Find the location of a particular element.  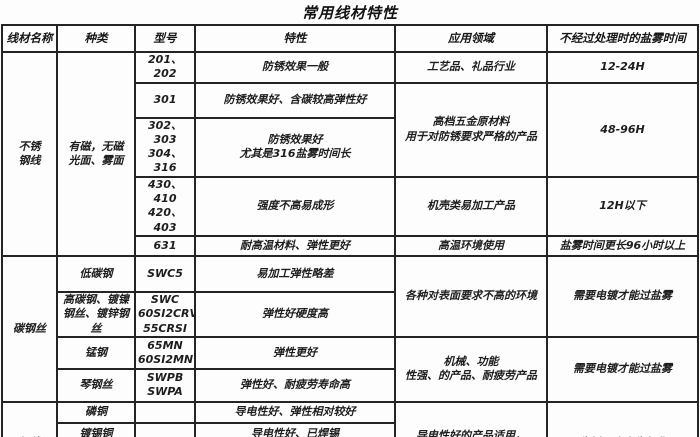

cell-stainless-feature-1: 防锈效果一般 is located at coordinates (295, 67).